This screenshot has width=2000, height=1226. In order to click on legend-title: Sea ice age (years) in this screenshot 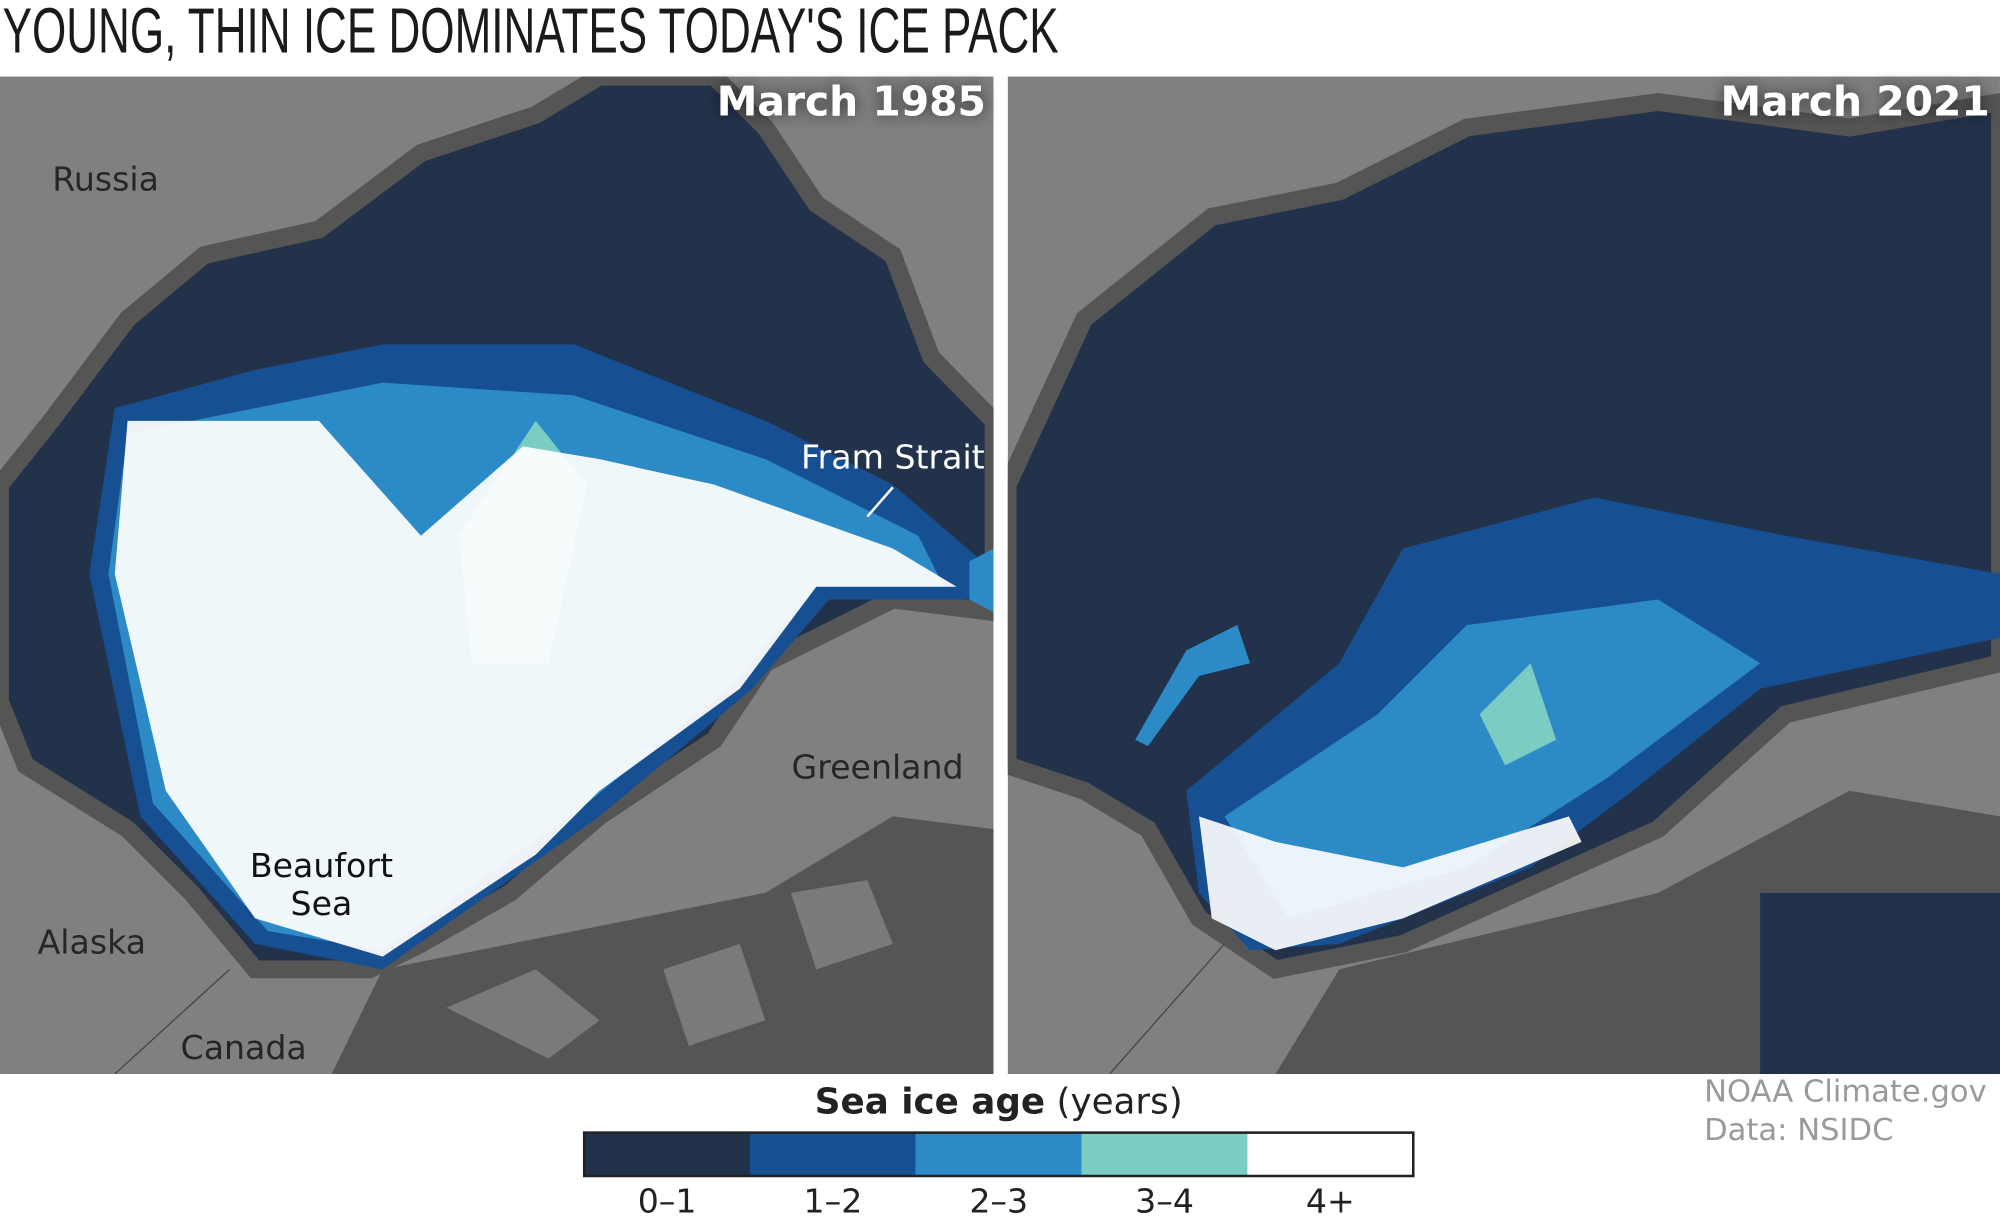, I will do `click(999, 1101)`.